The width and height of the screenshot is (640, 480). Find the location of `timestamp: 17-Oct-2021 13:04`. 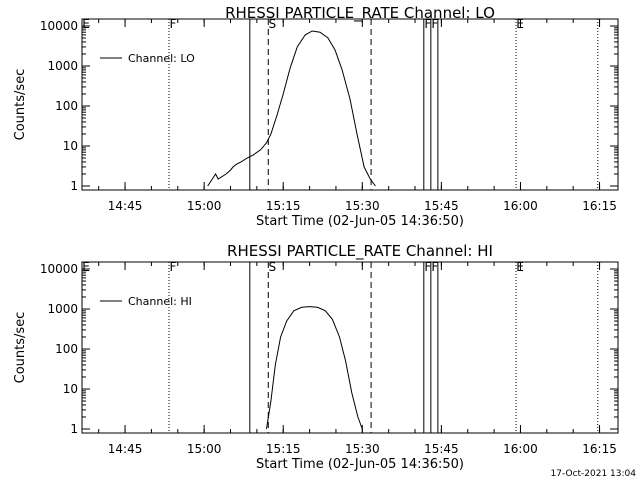

timestamp: 17-Oct-2021 13:04 is located at coordinates (594, 474).